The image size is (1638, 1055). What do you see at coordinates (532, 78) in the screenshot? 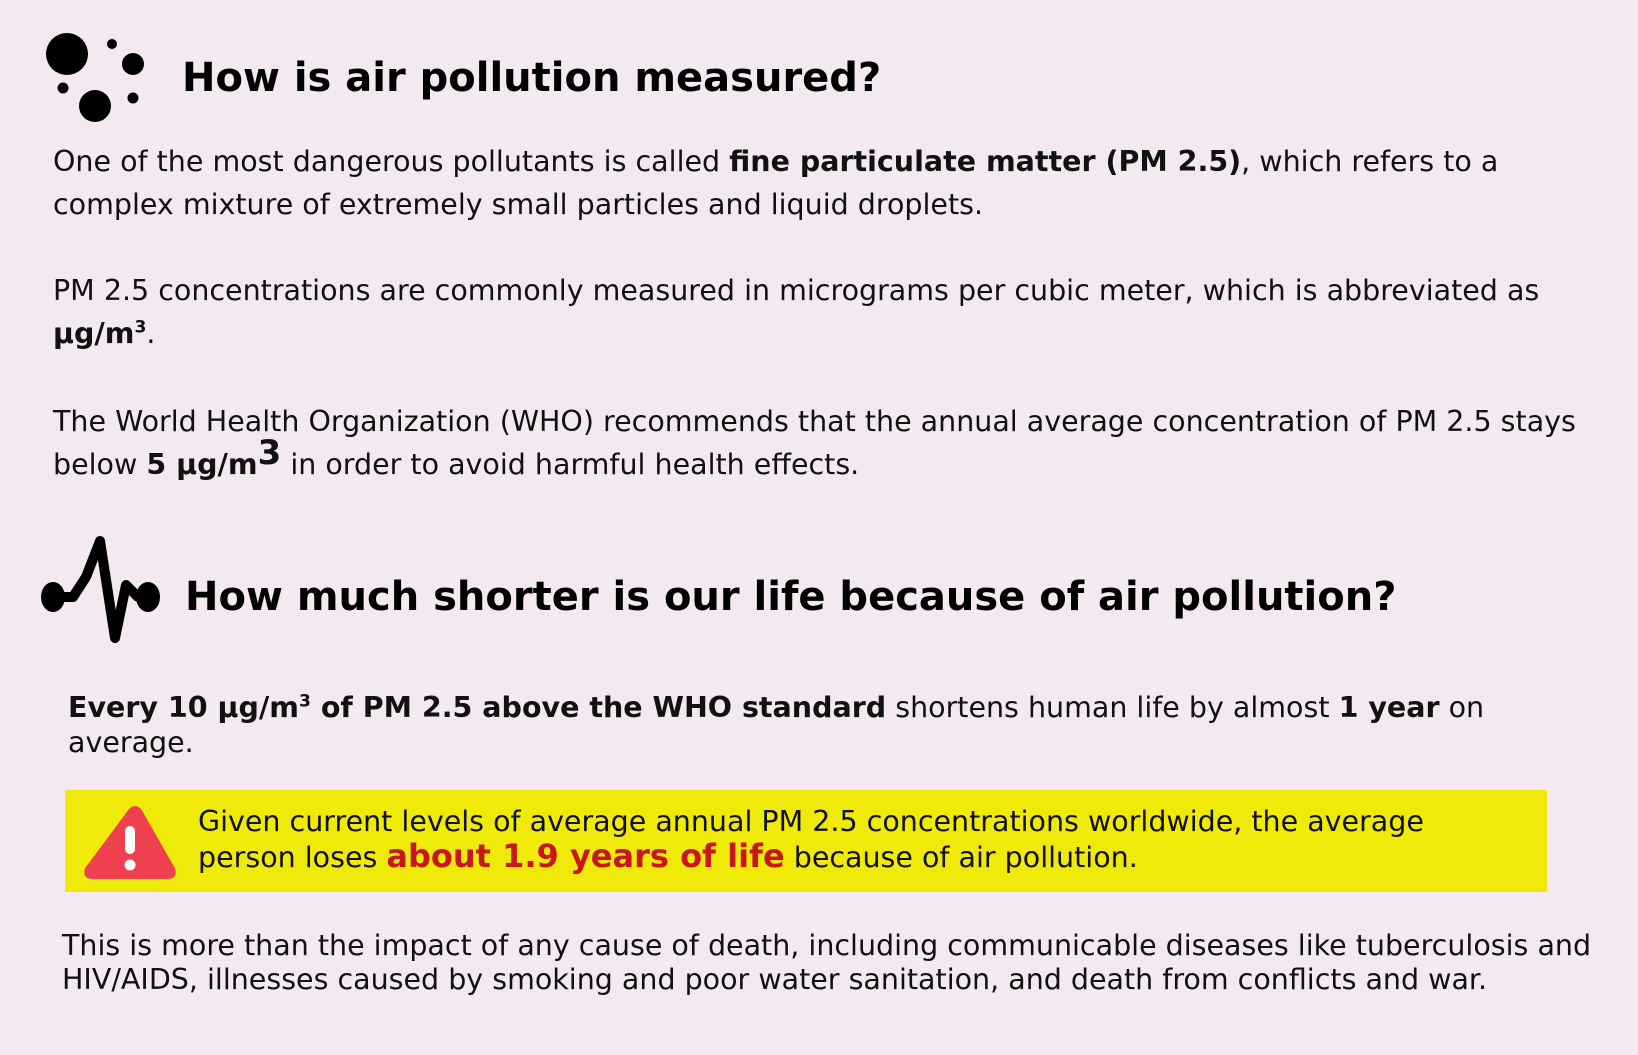
I see `section-heading-measurement: How is air pollution measured?` at bounding box center [532, 78].